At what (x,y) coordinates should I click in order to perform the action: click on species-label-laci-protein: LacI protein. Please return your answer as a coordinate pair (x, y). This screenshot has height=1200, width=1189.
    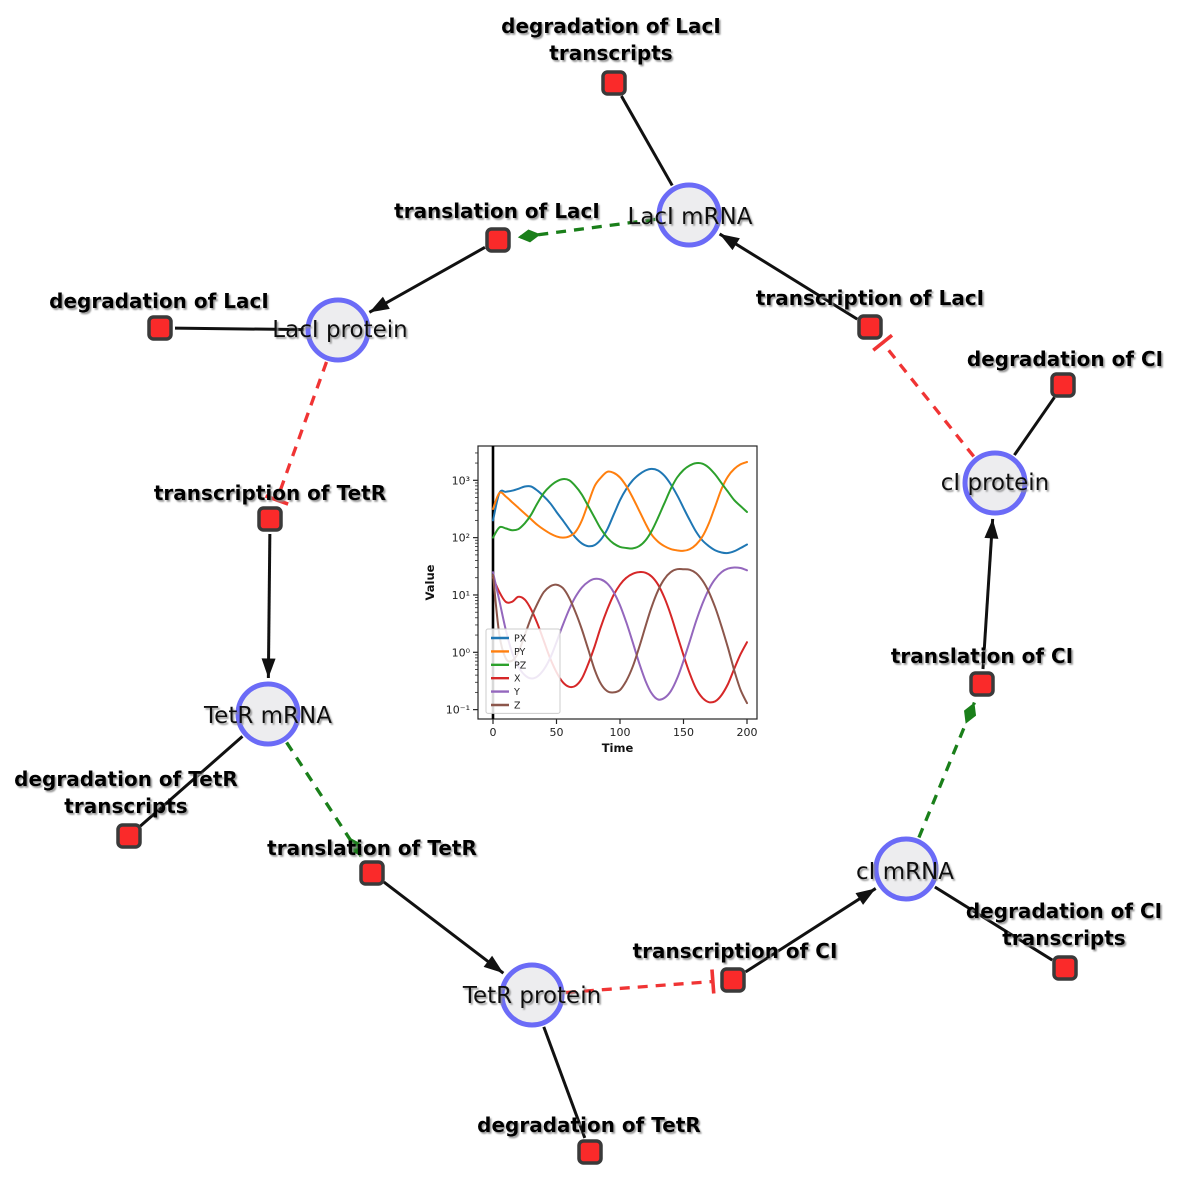
    Looking at the image, I should click on (339, 330).